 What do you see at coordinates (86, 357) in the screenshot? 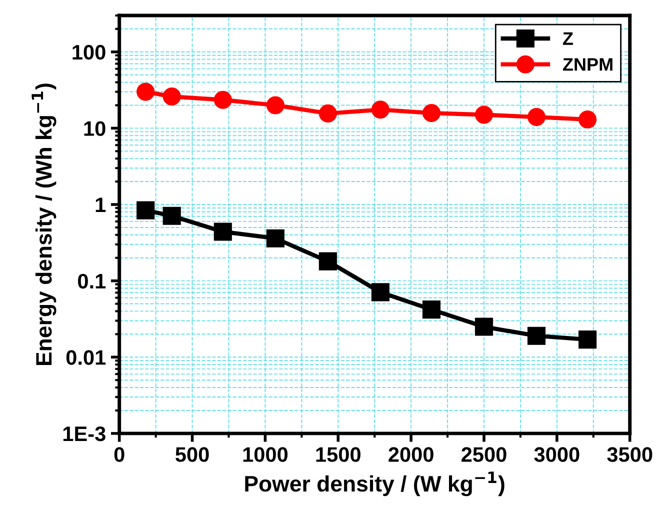
I see `y-tick-label: 0.01` at bounding box center [86, 357].